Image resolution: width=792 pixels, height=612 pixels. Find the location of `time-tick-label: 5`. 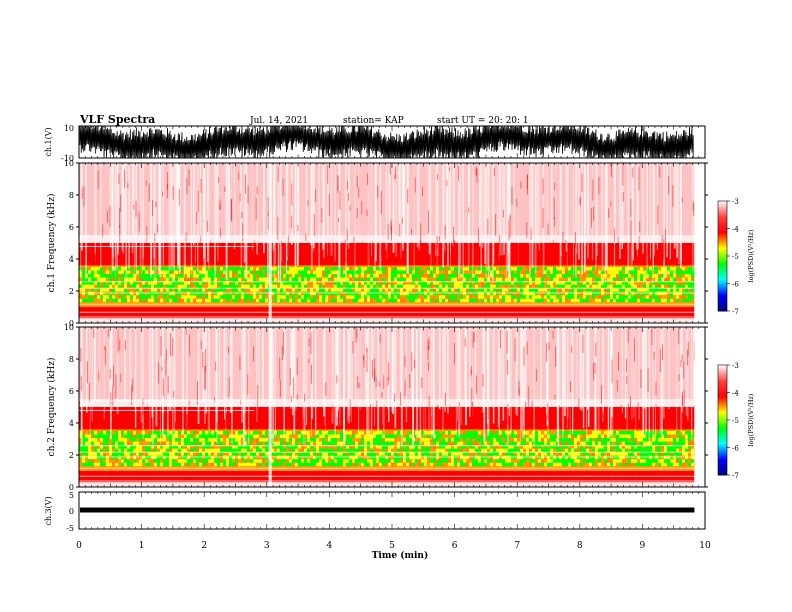

time-tick-label: 5 is located at coordinates (392, 546).